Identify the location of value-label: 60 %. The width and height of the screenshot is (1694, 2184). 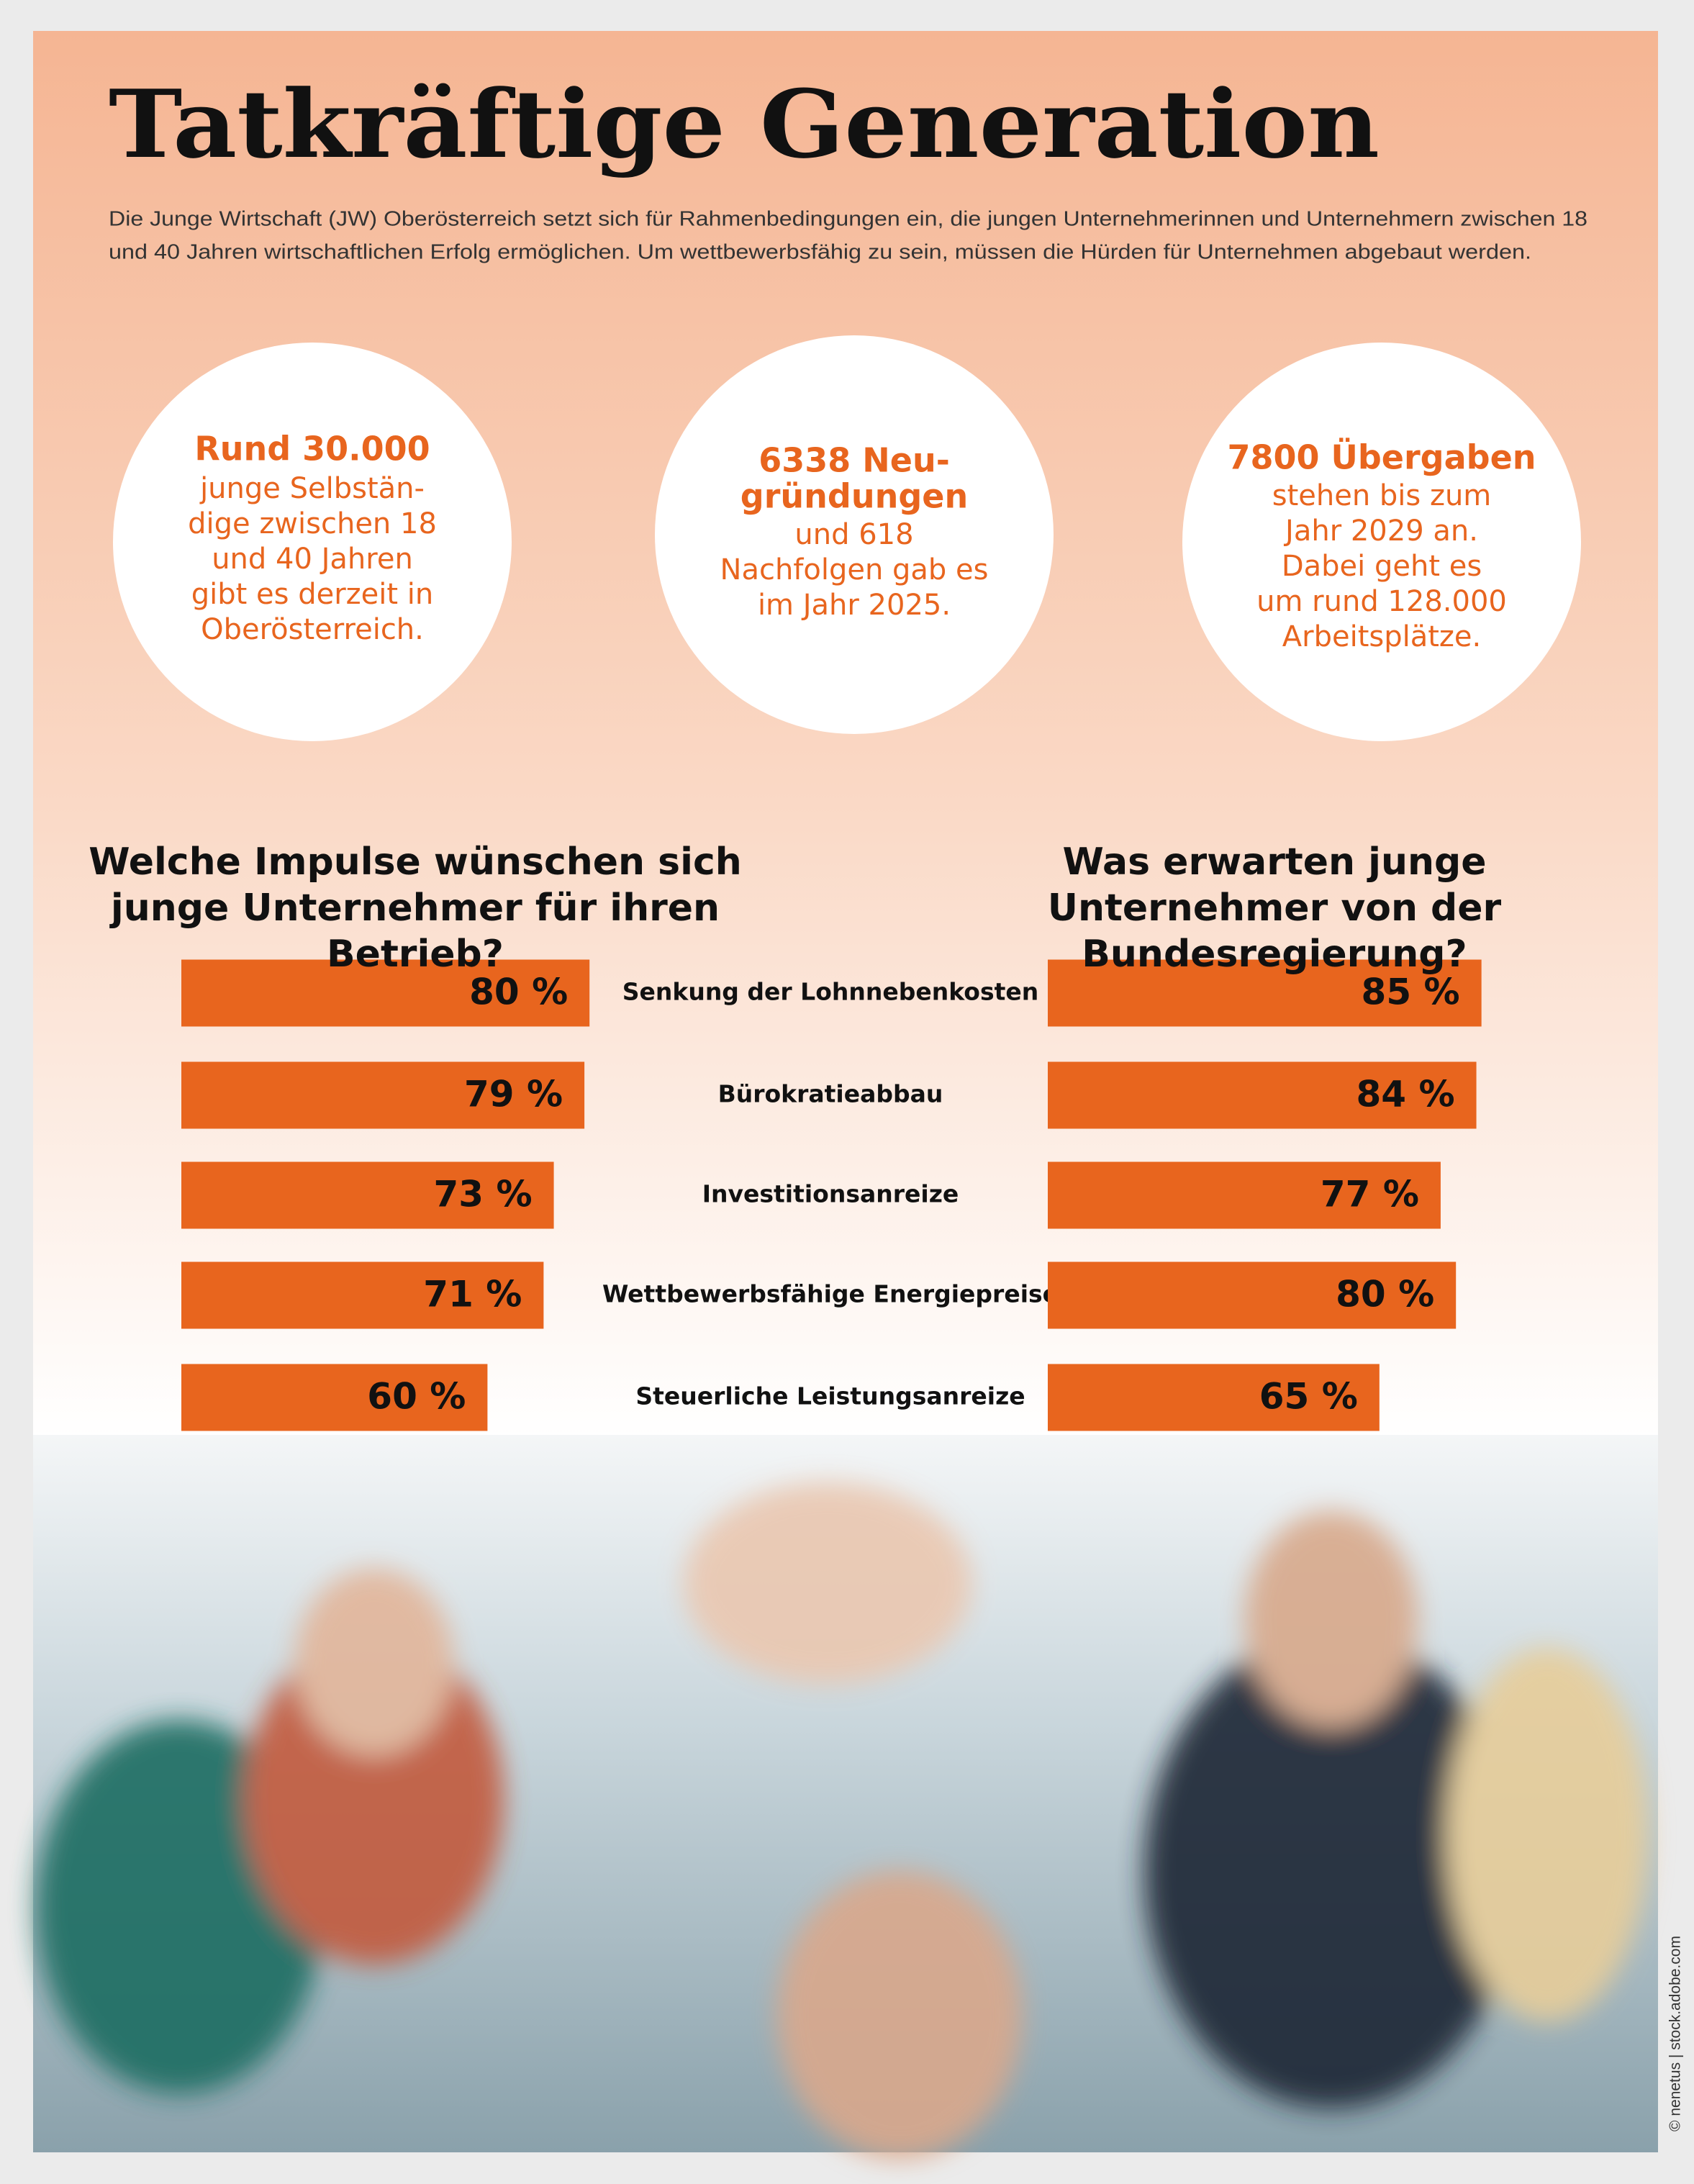
(416, 1397).